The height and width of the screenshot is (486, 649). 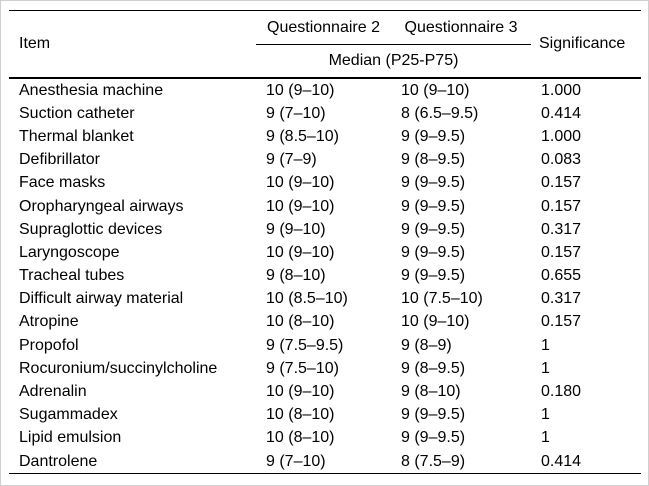 I want to click on questionnaire-2-cell: 10 (8.5–10), so click(x=307, y=299).